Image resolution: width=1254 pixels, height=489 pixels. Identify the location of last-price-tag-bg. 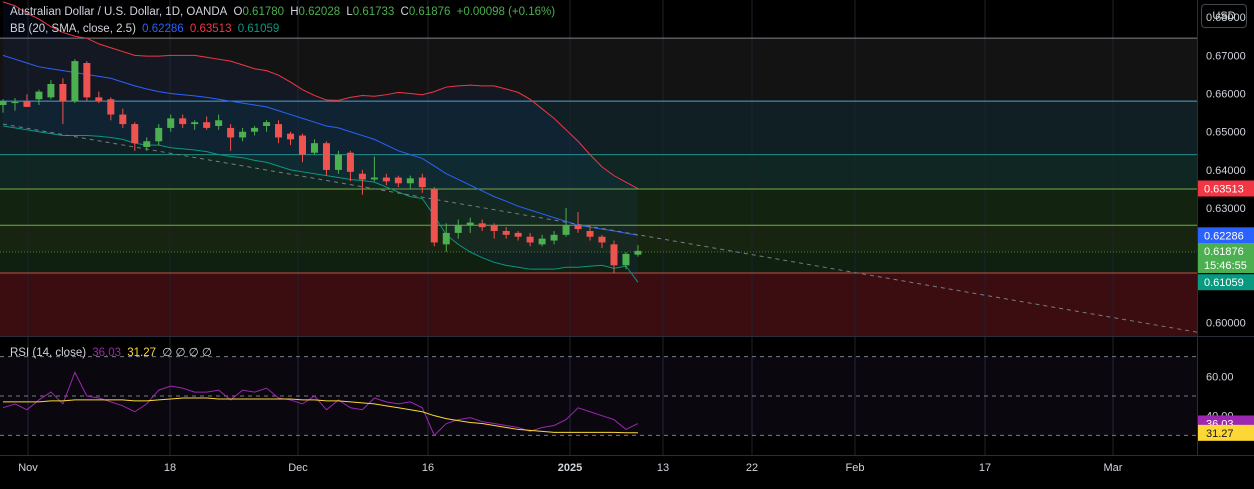
(1226, 258).